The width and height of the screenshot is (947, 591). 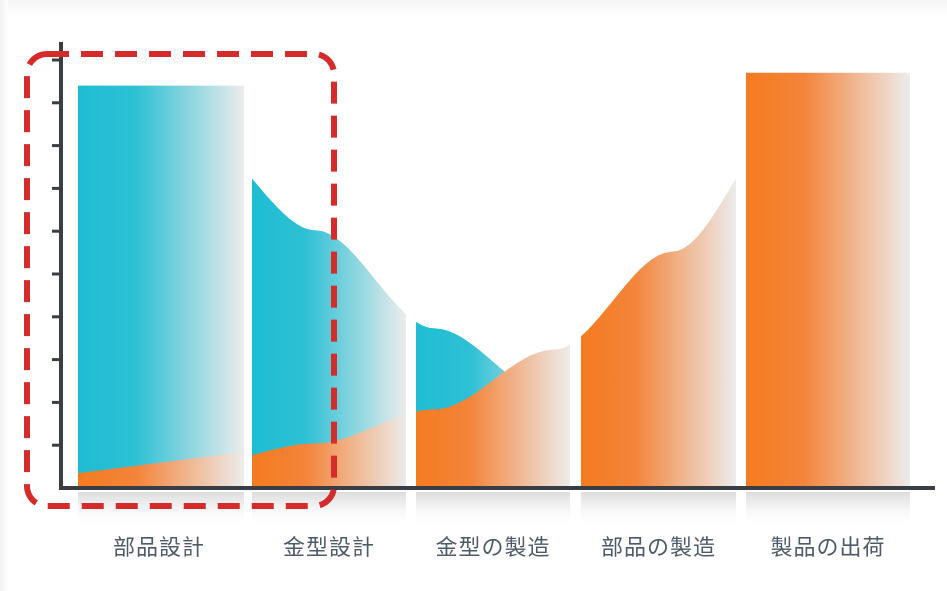 I want to click on frame-left-shade, so click(x=4, y=295).